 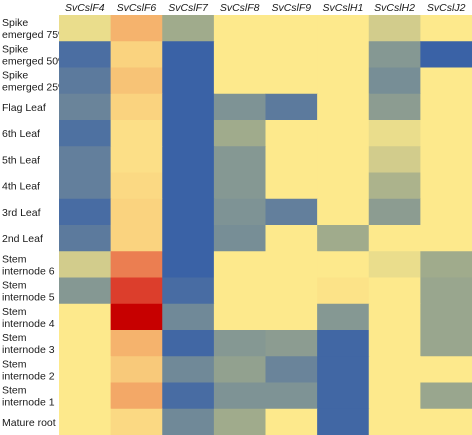 I want to click on row-label: Mature root, so click(x=29, y=423).